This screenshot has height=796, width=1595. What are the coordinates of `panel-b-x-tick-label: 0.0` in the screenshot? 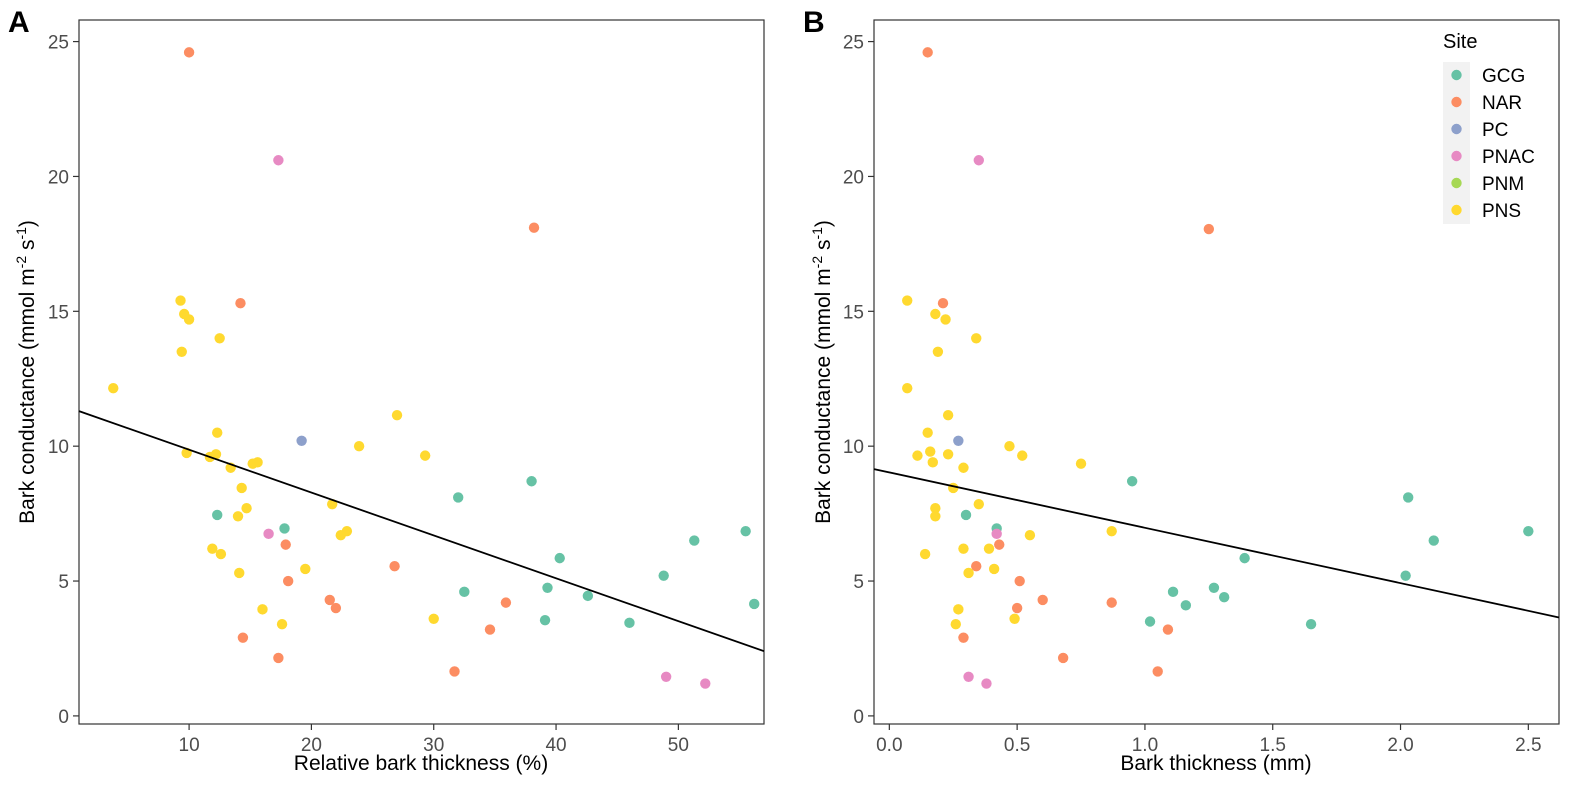 It's located at (889, 745).